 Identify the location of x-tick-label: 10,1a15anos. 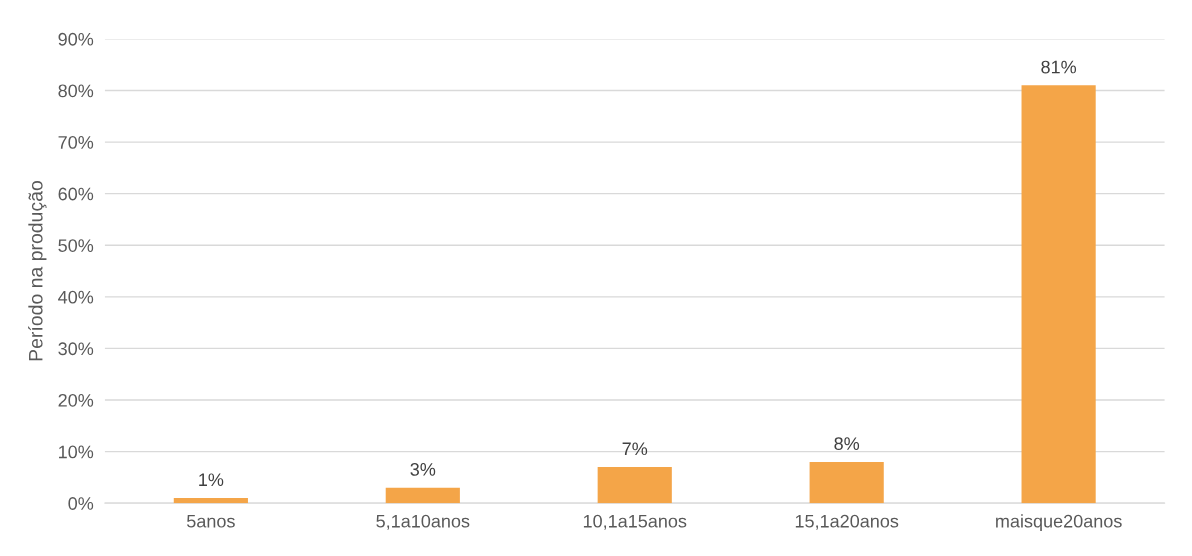
(635, 522).